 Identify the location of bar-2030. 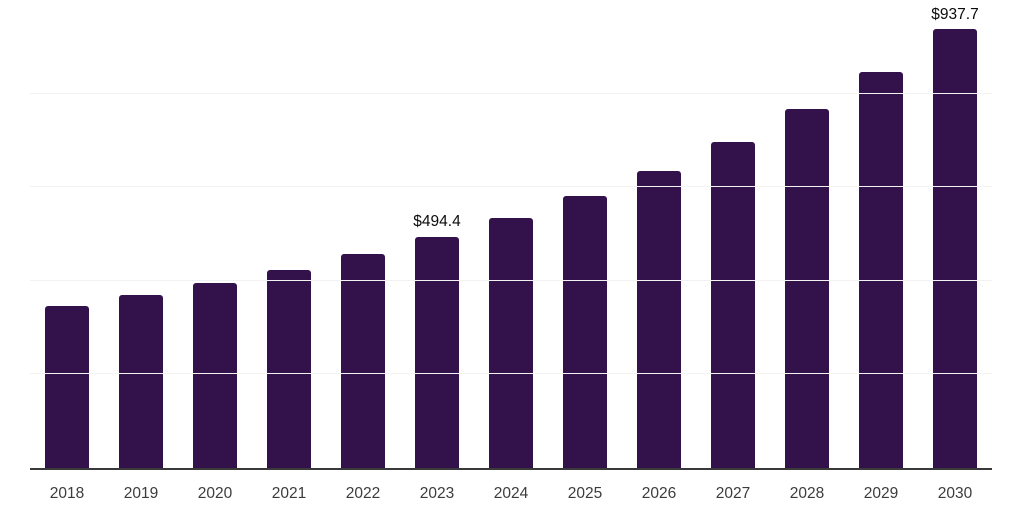
(955, 248).